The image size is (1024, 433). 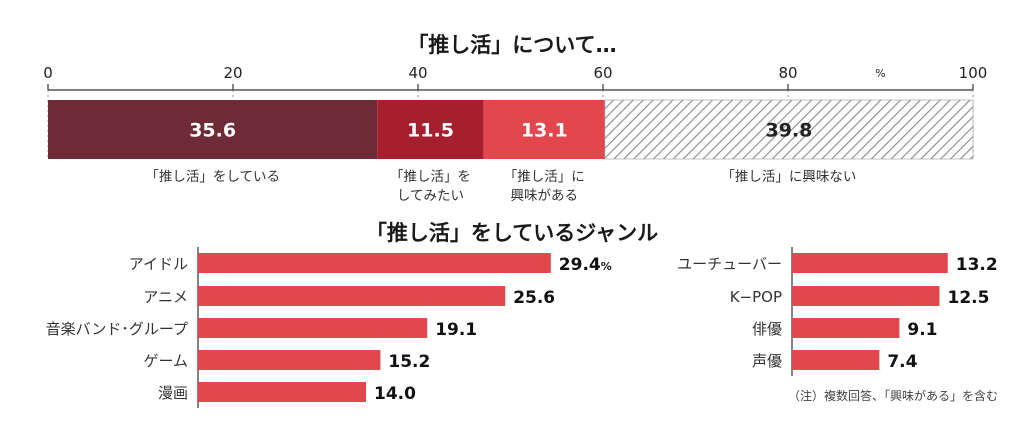 I want to click on genre-category-label: ゲーム, so click(x=165, y=361).